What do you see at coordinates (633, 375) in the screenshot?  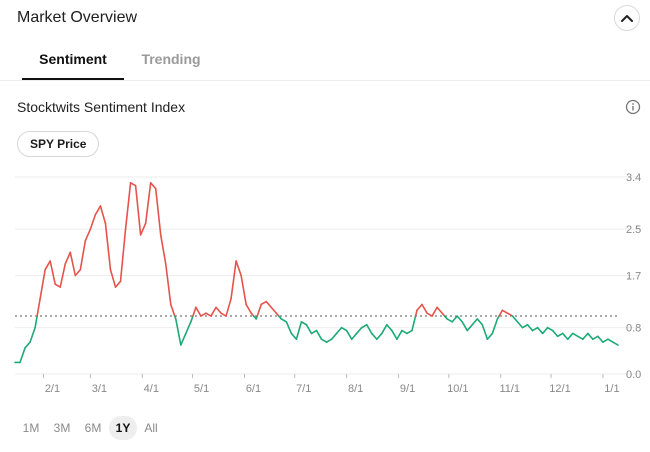 I see `y-tick-label: 0.0` at bounding box center [633, 375].